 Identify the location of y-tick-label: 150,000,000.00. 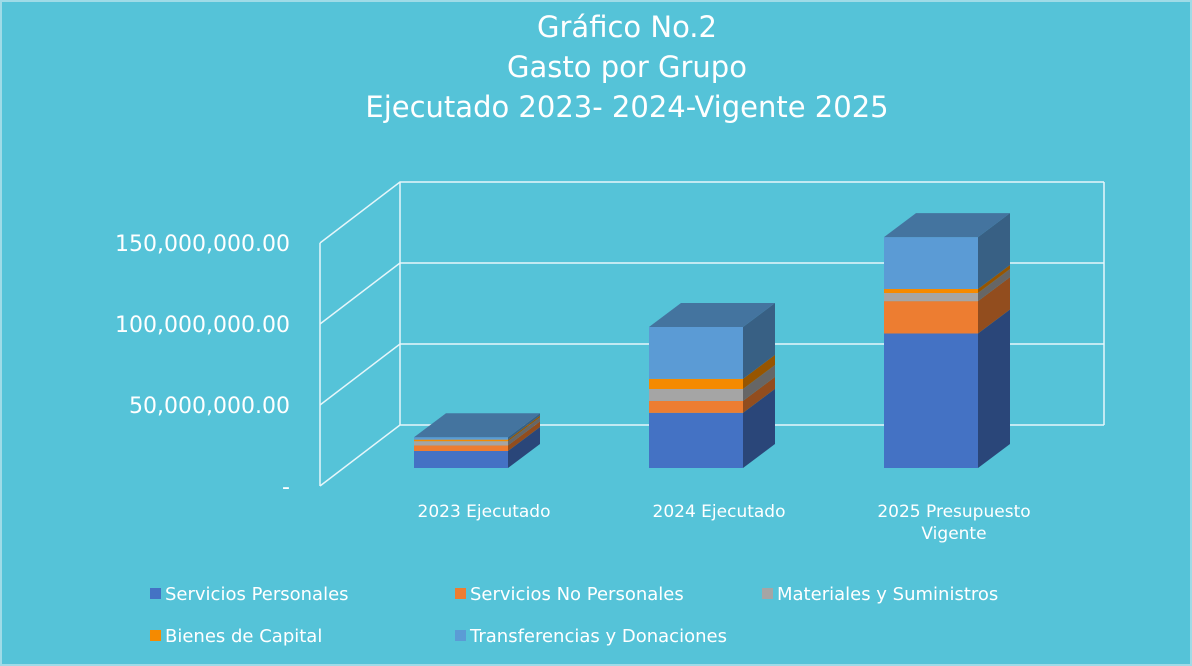
(202, 244).